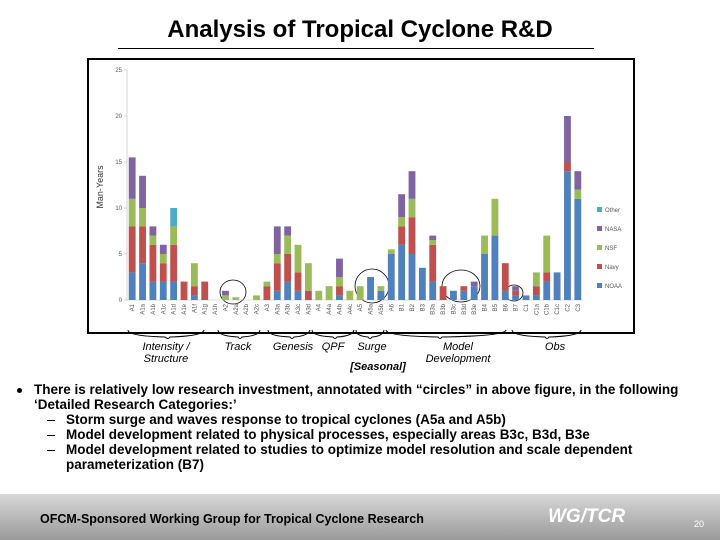 Image resolution: width=720 pixels, height=540 pixels. I want to click on x-tick-label: A3d, so click(309, 309).